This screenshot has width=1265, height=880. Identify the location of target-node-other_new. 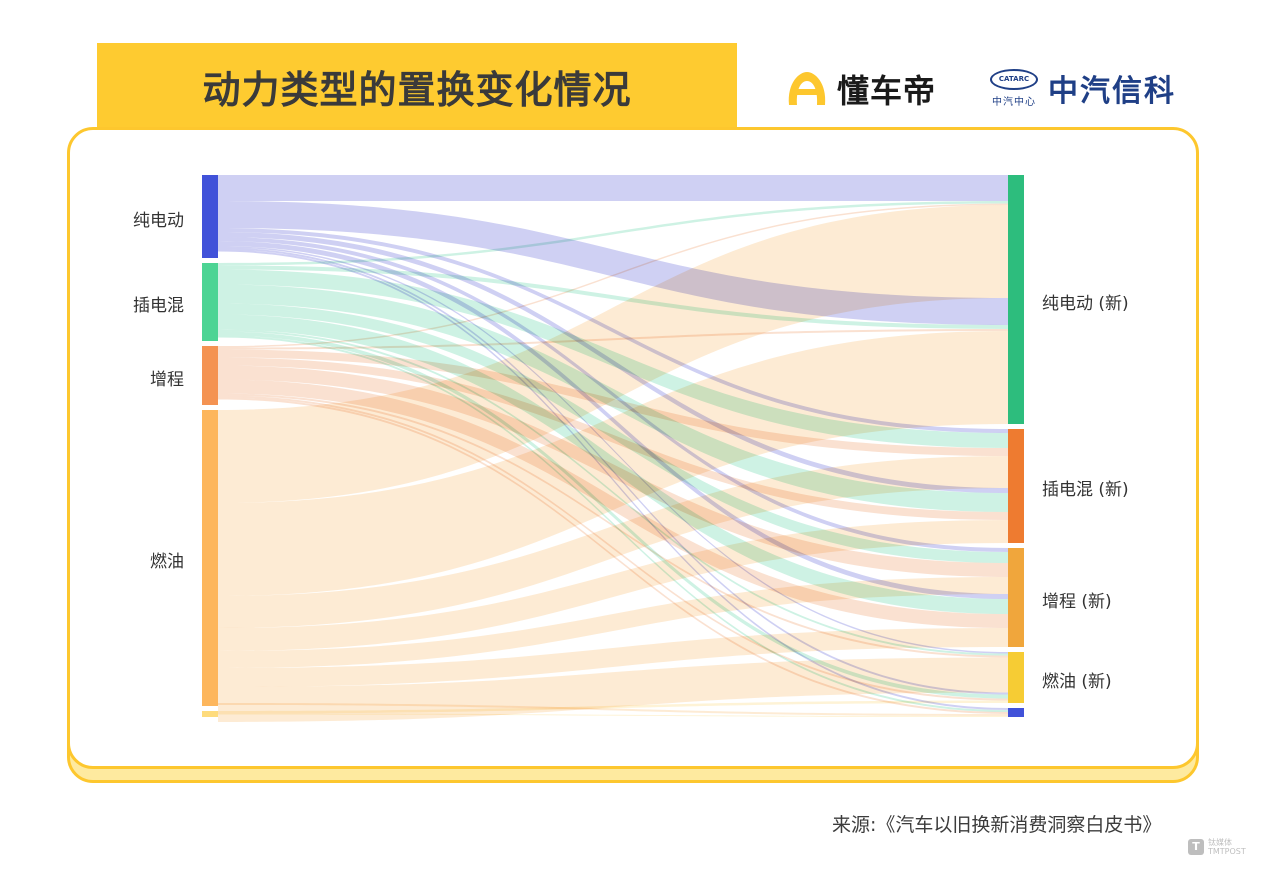
(1016, 712).